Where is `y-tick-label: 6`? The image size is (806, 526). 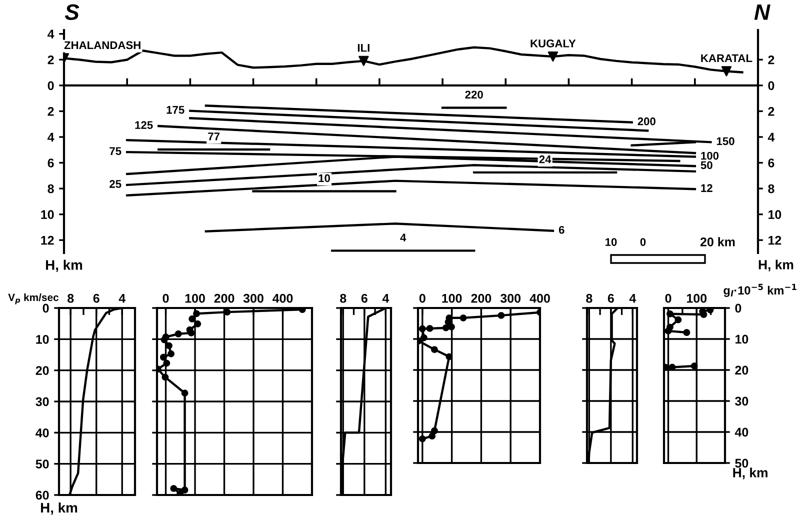
y-tick-label: 6 is located at coordinates (51, 163).